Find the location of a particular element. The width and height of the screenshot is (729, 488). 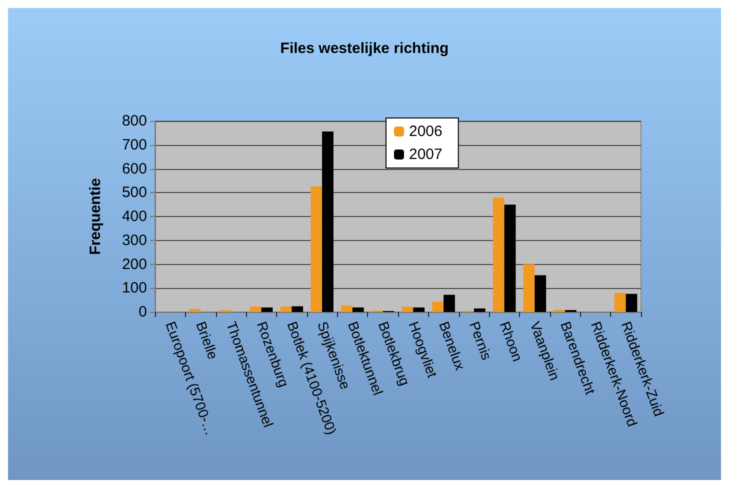

y-tick-label: 100 is located at coordinates (134, 288).